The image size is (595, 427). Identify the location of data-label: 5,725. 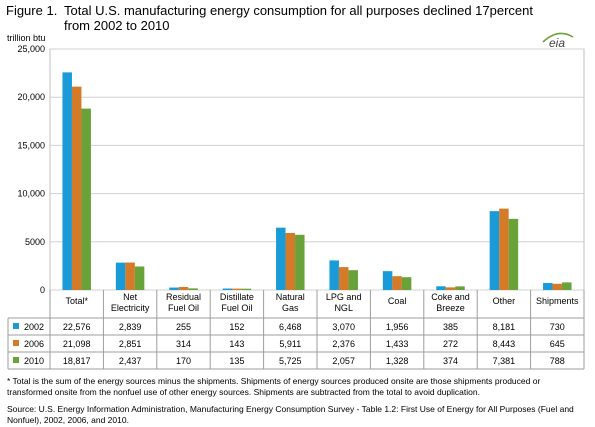
(290, 361).